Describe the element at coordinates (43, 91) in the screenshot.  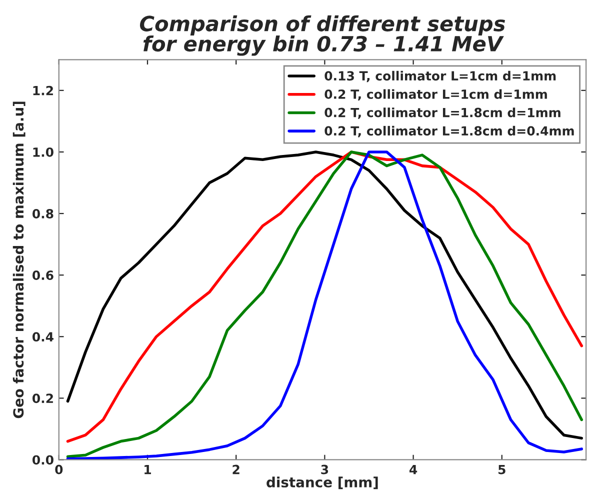
I see `y-tick-label: 1.2` at that location.